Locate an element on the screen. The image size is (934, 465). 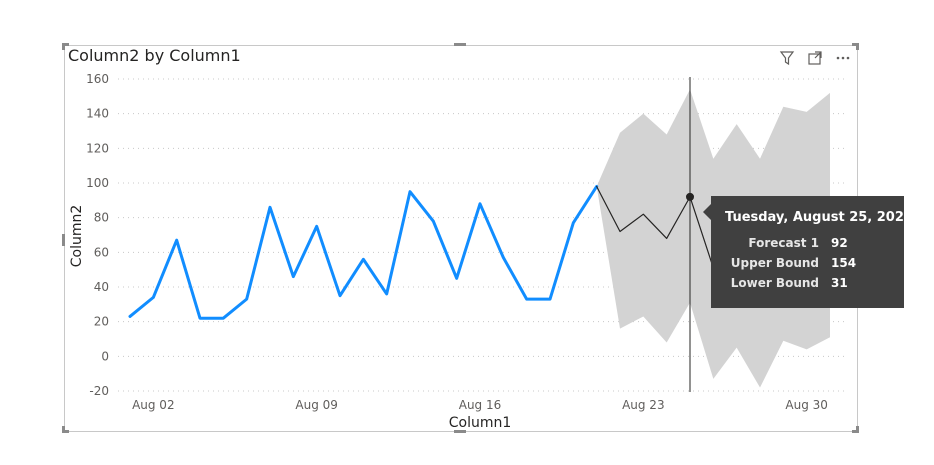
hover-point is located at coordinates (690, 196).